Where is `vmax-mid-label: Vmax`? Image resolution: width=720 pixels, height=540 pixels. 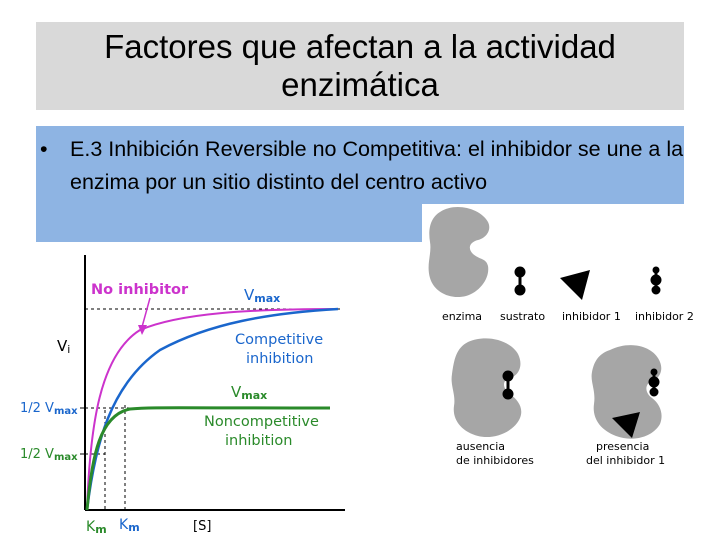 vmax-mid-label: Vmax is located at coordinates (249, 392).